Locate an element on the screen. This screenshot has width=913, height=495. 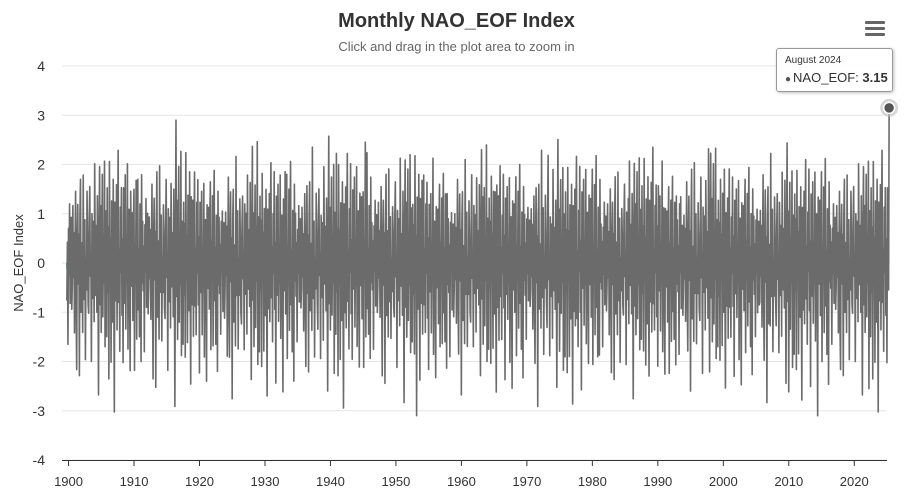
x-tick-label: 1980 is located at coordinates (592, 481).